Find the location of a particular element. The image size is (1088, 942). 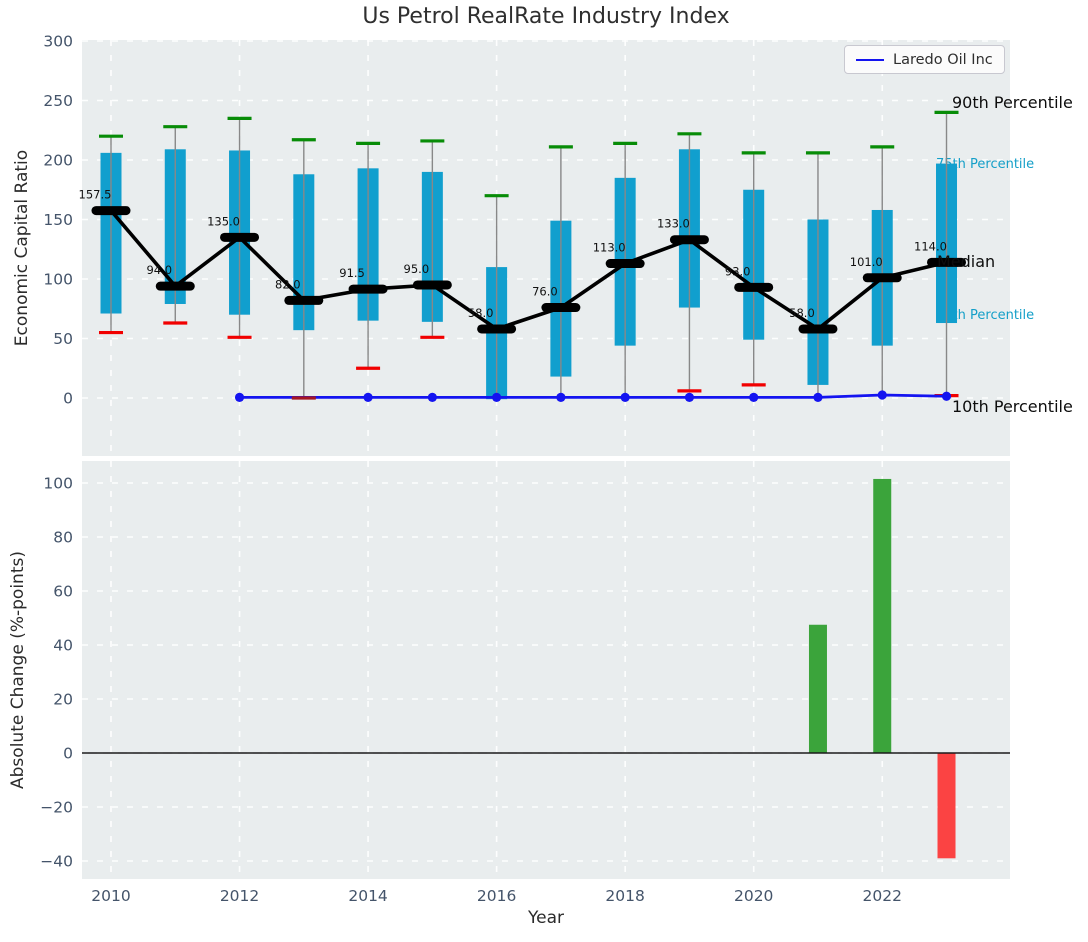

xtick-2014: 2014 is located at coordinates (367, 896).